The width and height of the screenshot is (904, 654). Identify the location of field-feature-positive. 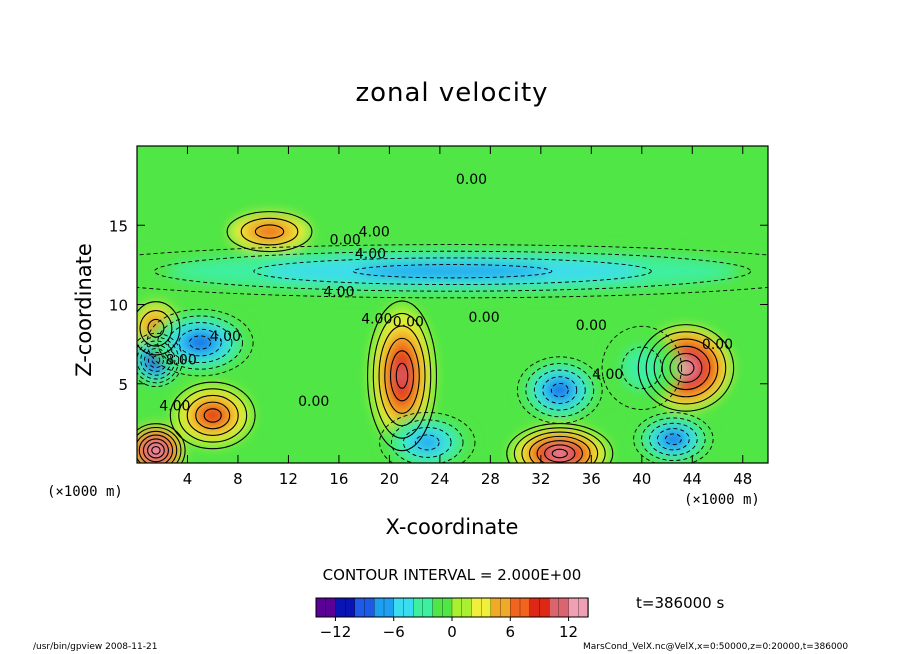
(213, 415).